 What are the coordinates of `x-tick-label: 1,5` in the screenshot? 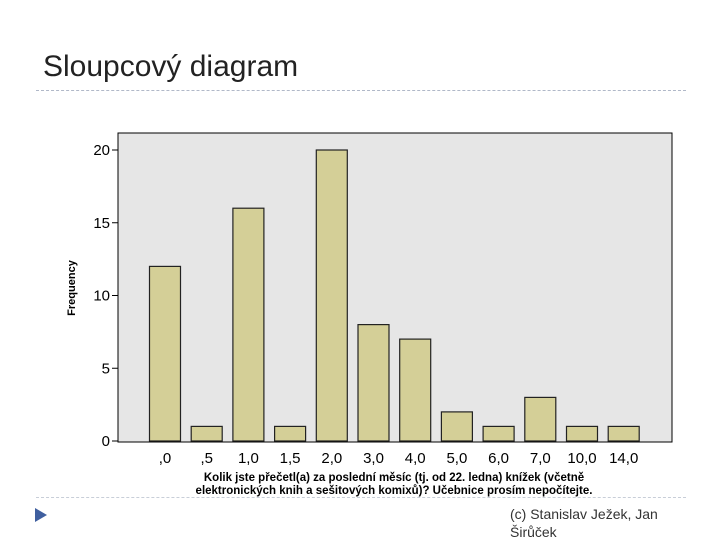 It's located at (290, 458).